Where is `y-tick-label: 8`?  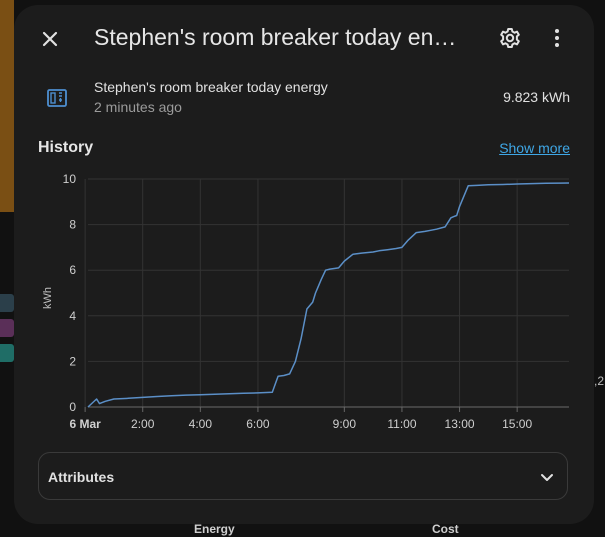 y-tick-label: 8 is located at coordinates (72, 225).